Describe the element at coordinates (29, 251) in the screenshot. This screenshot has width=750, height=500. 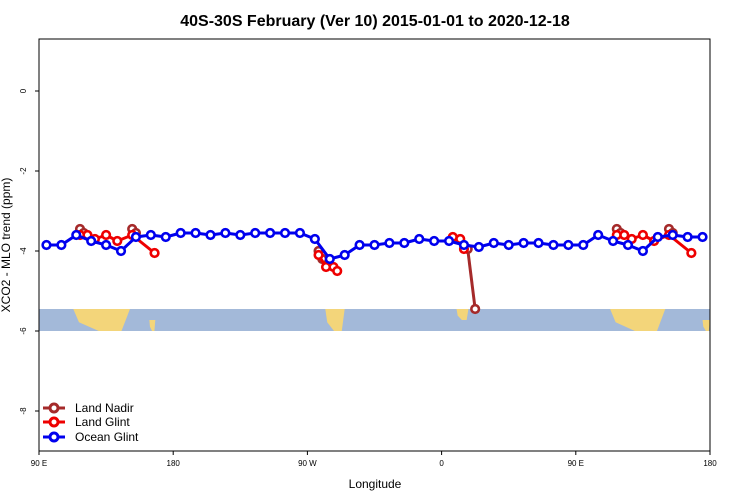
I see `y-axis: 0 -2 -4 -6 -8` at that location.